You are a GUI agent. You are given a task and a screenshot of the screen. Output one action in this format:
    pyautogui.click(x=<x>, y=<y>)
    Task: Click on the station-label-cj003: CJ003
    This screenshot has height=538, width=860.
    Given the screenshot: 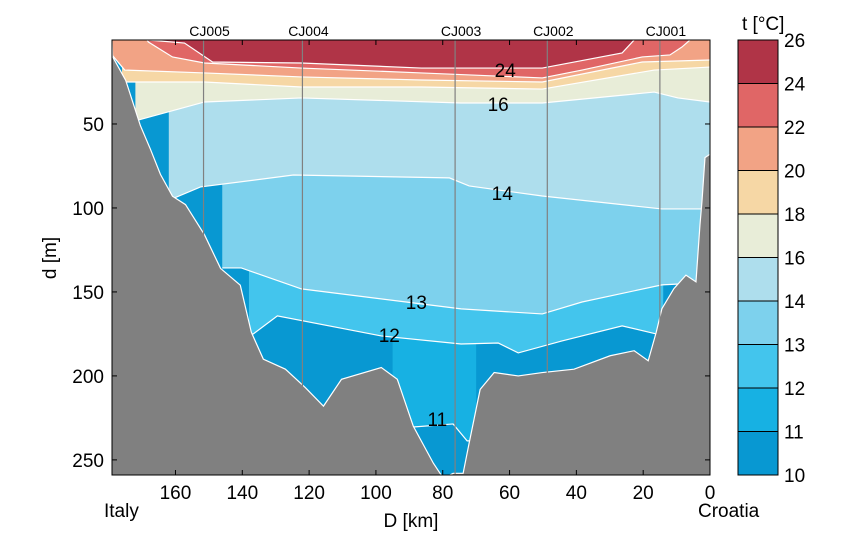 What is the action you would take?
    pyautogui.click(x=461, y=31)
    